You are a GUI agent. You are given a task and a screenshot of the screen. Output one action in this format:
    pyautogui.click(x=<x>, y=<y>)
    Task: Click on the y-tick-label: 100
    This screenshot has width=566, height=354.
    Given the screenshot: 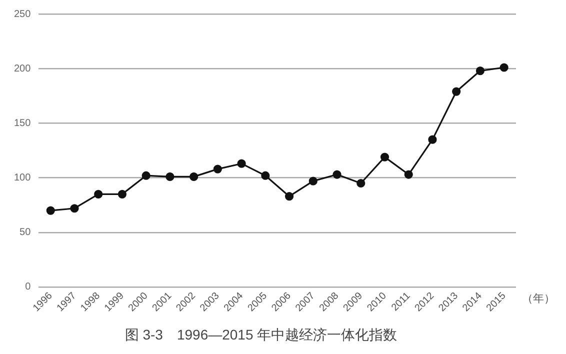 What is the action you would take?
    pyautogui.click(x=23, y=178)
    